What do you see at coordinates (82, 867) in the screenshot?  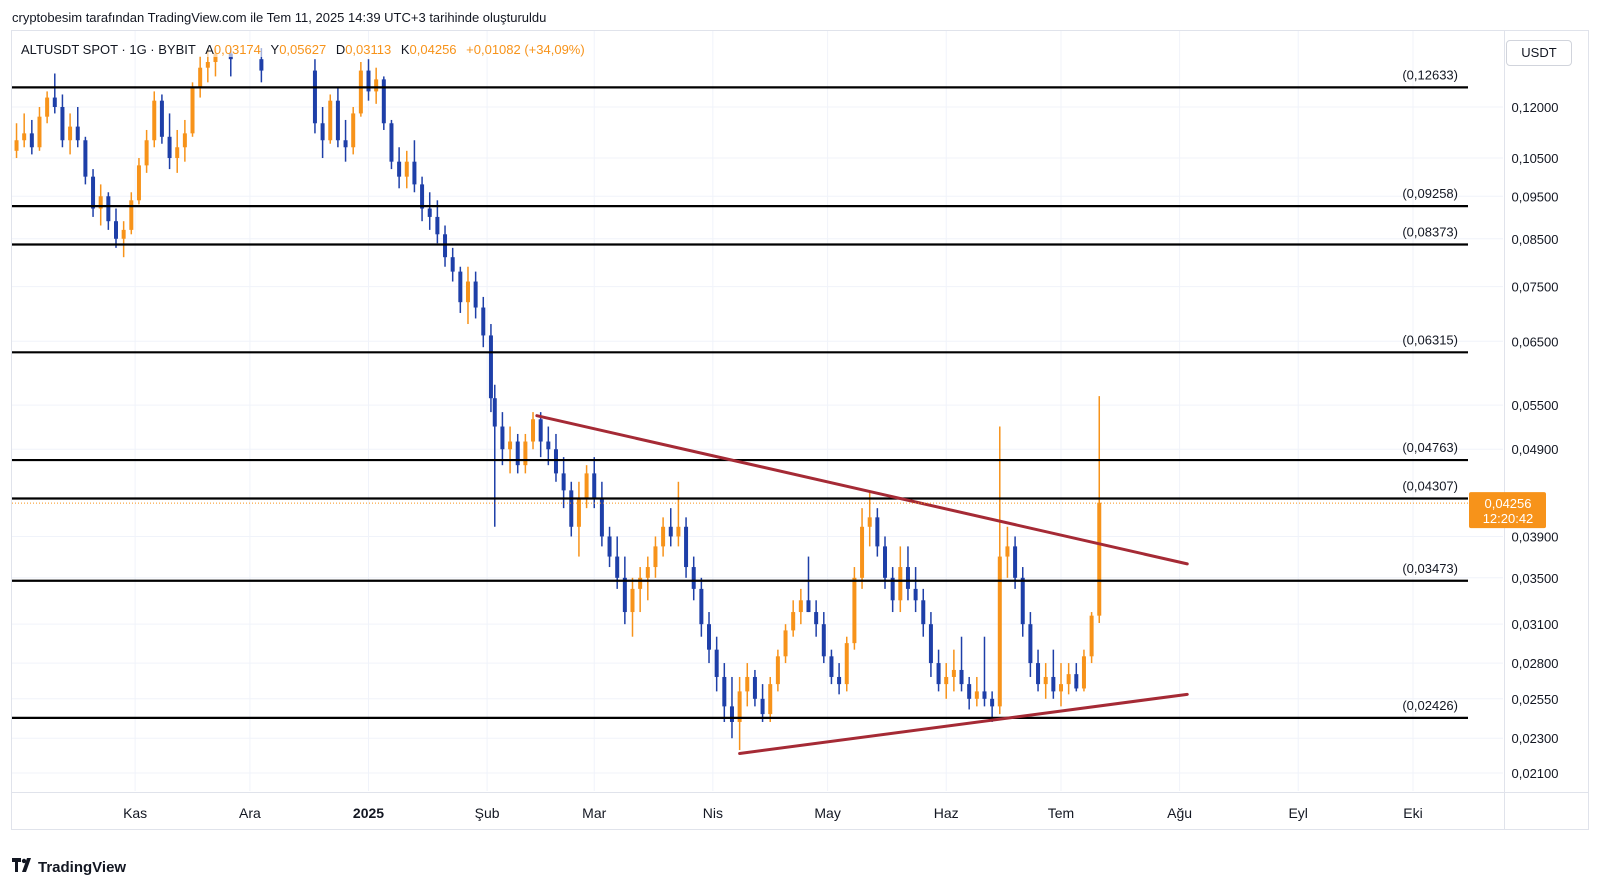 I see `tradingview-brand: TradingView` at bounding box center [82, 867].